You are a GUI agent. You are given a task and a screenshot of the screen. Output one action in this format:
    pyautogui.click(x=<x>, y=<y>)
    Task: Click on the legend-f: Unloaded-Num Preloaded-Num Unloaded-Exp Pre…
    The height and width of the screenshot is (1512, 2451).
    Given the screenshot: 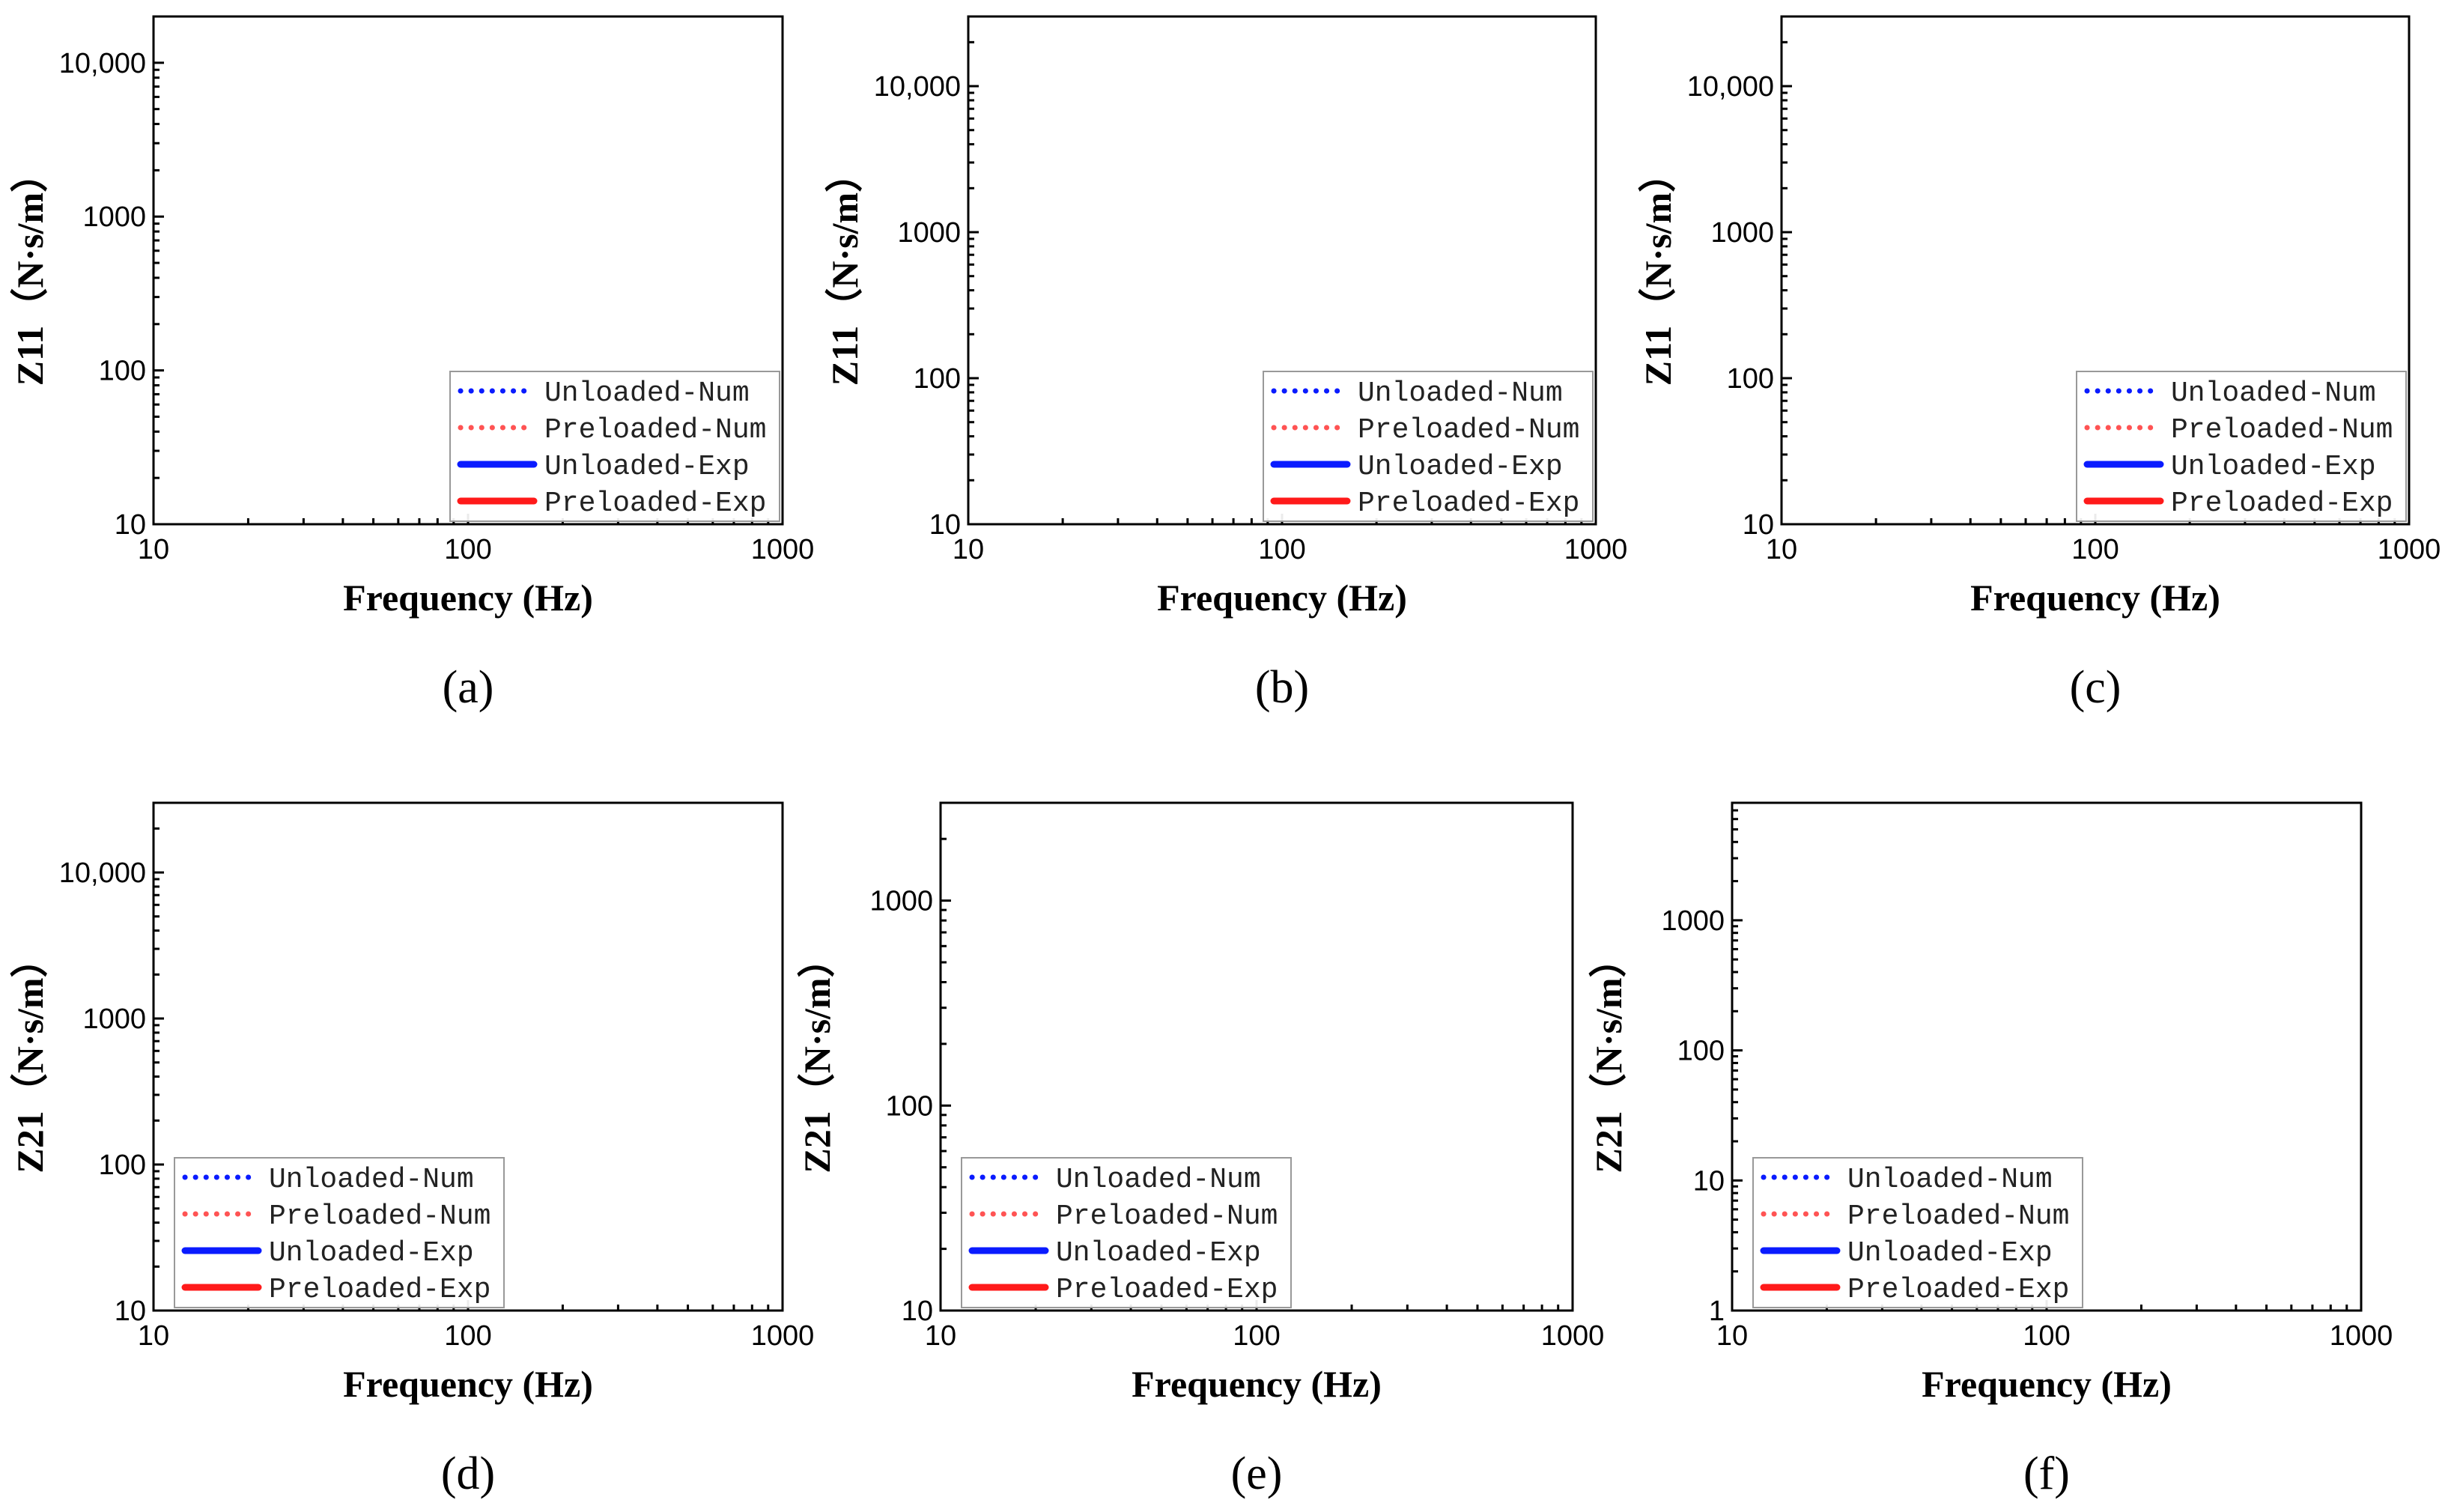 What is the action you would take?
    pyautogui.click(x=1917, y=1232)
    